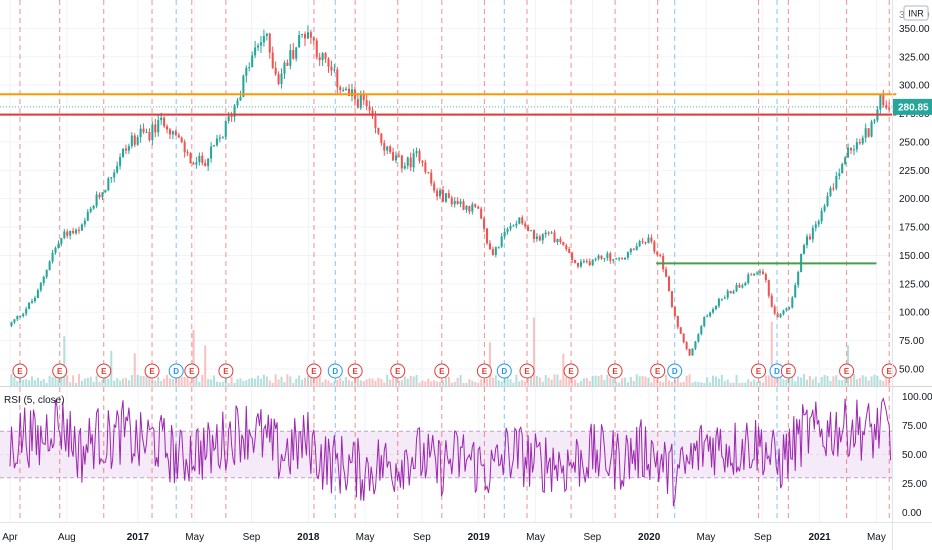 Image resolution: width=932 pixels, height=550 pixels. What do you see at coordinates (819, 537) in the screenshot?
I see `time-tick-label: 2021` at bounding box center [819, 537].